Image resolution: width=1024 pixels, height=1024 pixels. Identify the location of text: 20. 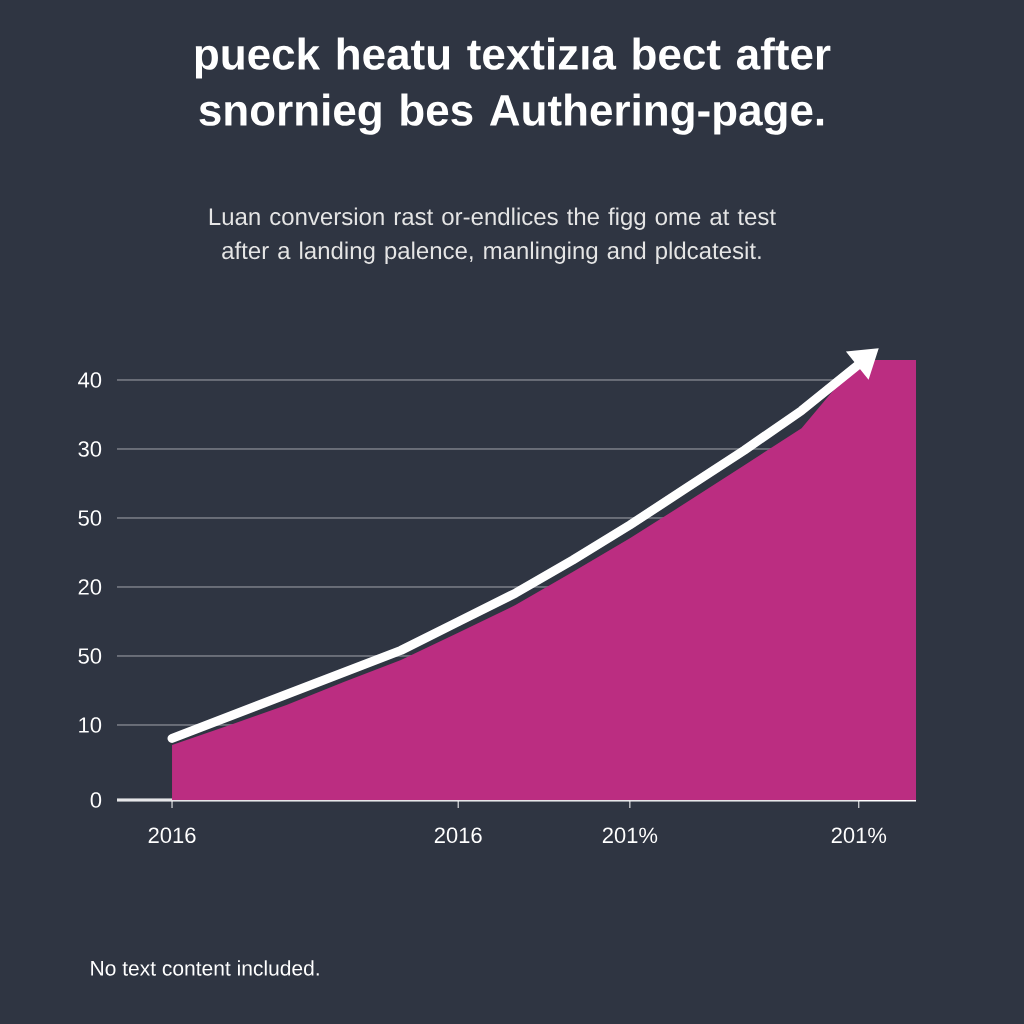
(90, 587).